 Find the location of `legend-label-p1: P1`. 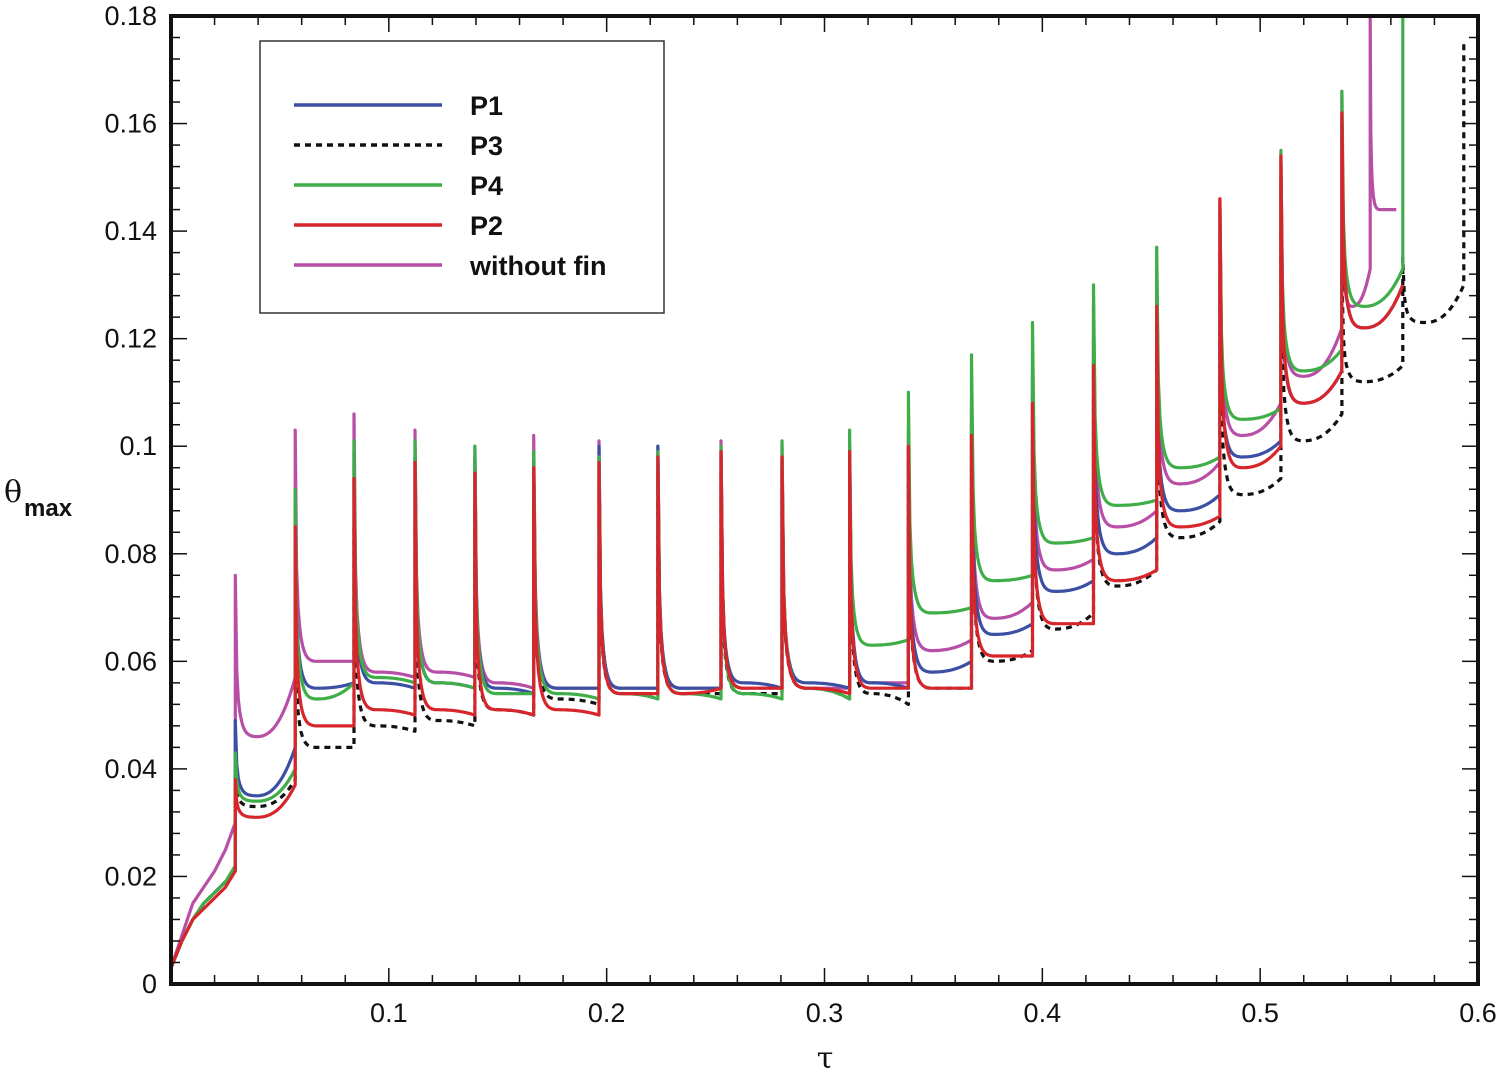

legend-label-p1: P1 is located at coordinates (486, 106).